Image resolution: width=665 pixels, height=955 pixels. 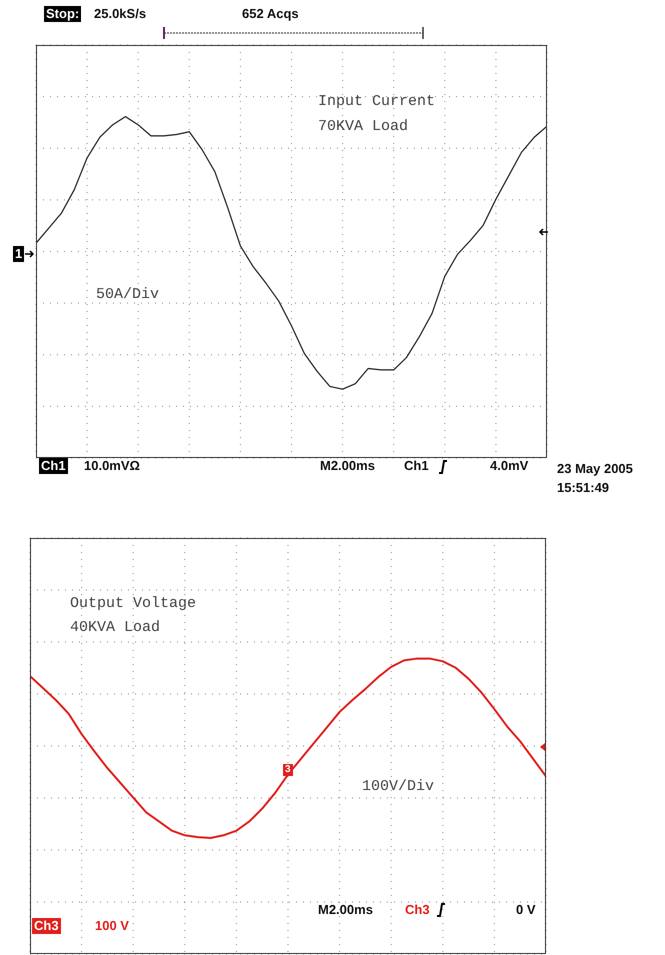 I want to click on text: 1, so click(x=18, y=254).